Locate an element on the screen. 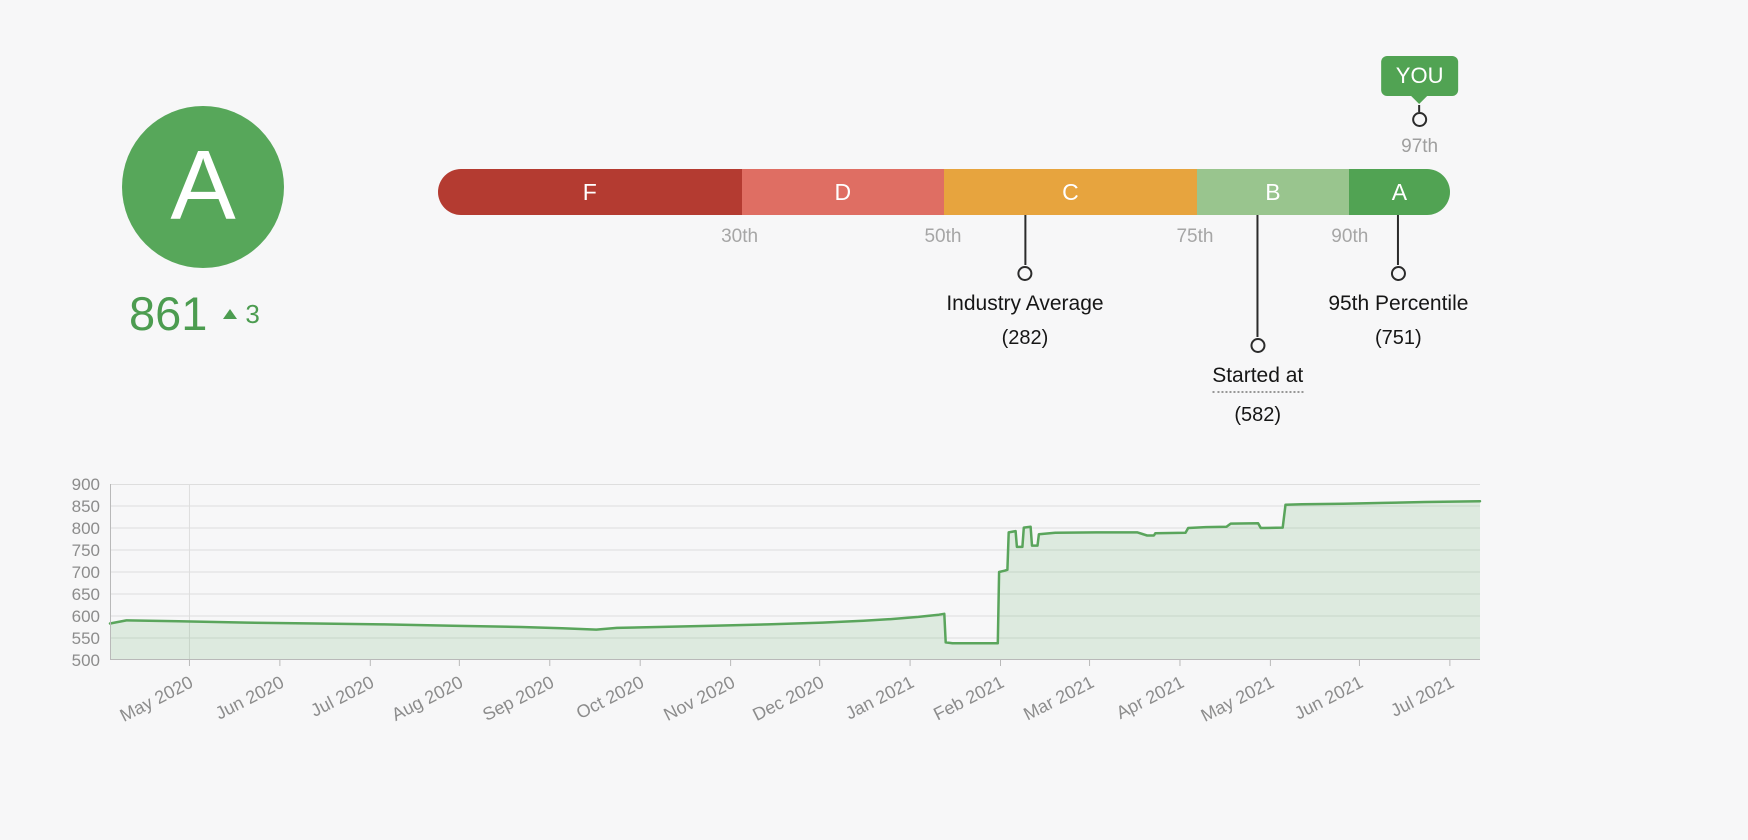 The image size is (1748, 840). callout-started-at: Started at (582) is located at coordinates (1258, 321).